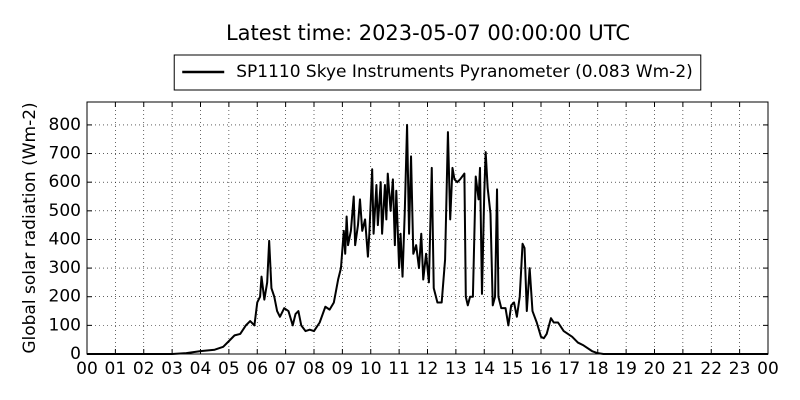  Describe the element at coordinates (740, 369) in the screenshot. I see `x-tick-label: 23` at that location.